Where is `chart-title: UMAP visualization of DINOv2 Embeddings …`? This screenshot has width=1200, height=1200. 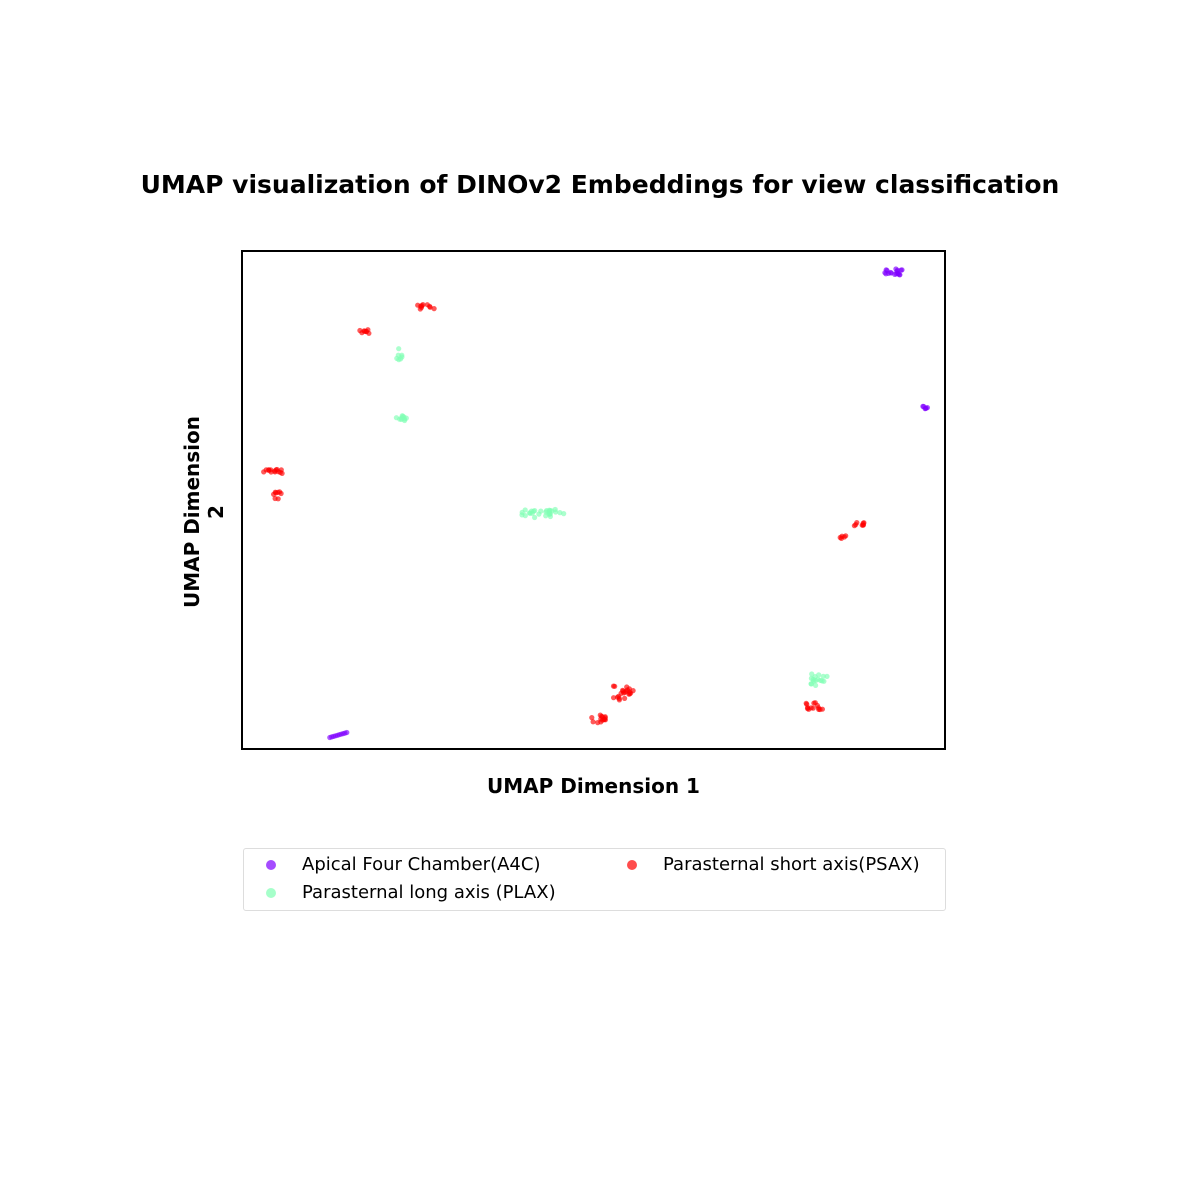 chart-title: UMAP visualization of DINOv2 Embeddings … is located at coordinates (600, 184).